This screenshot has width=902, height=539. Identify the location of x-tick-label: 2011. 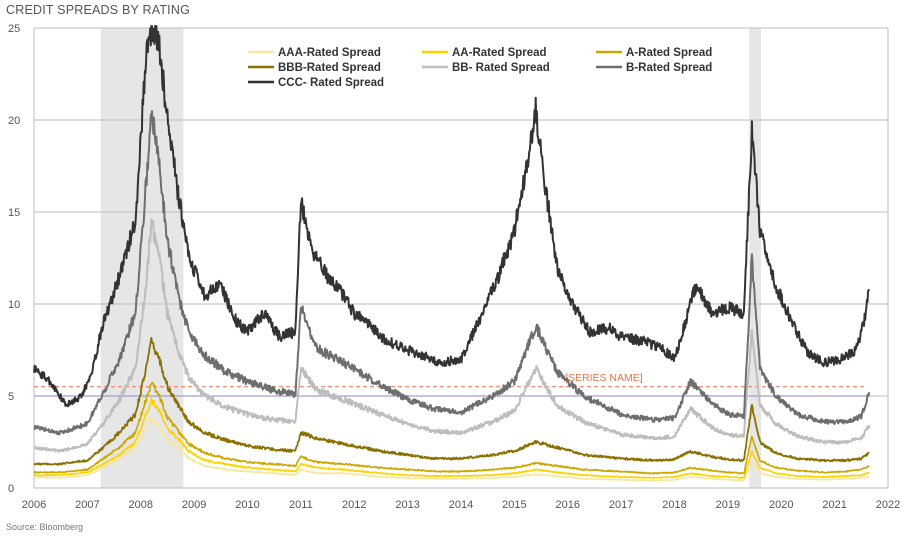
(301, 505).